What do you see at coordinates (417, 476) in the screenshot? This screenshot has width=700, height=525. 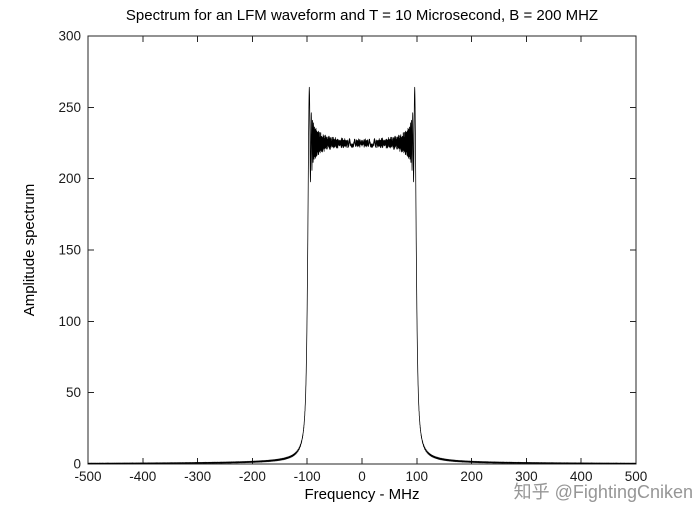 I see `x-tick-label: 100` at bounding box center [417, 476].